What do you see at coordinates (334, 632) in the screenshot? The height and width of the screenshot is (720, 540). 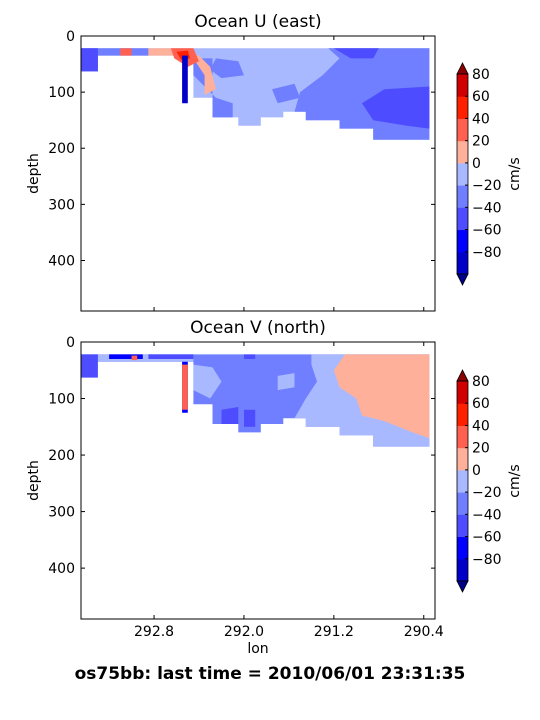 I see `x-tick-label: 291.2` at bounding box center [334, 632].